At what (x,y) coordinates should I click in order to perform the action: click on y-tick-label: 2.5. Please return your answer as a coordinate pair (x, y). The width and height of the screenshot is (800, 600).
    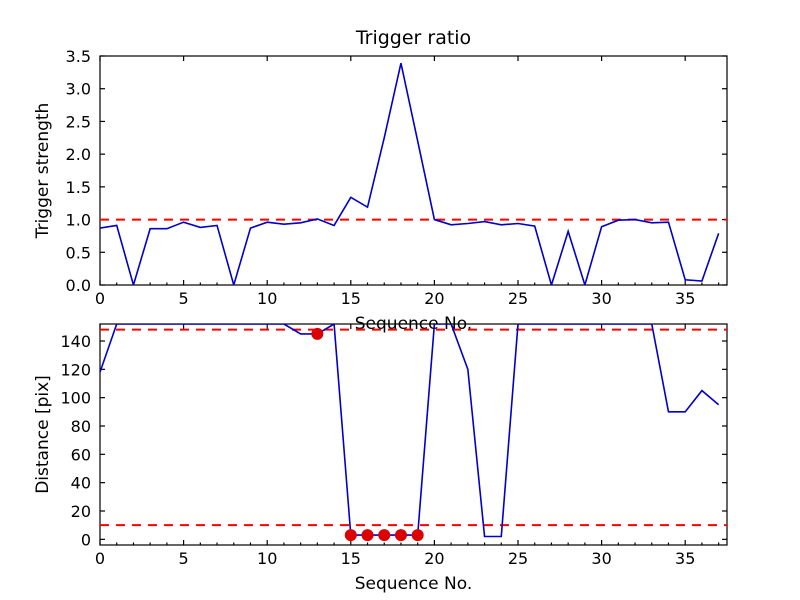
    Looking at the image, I should click on (78, 121).